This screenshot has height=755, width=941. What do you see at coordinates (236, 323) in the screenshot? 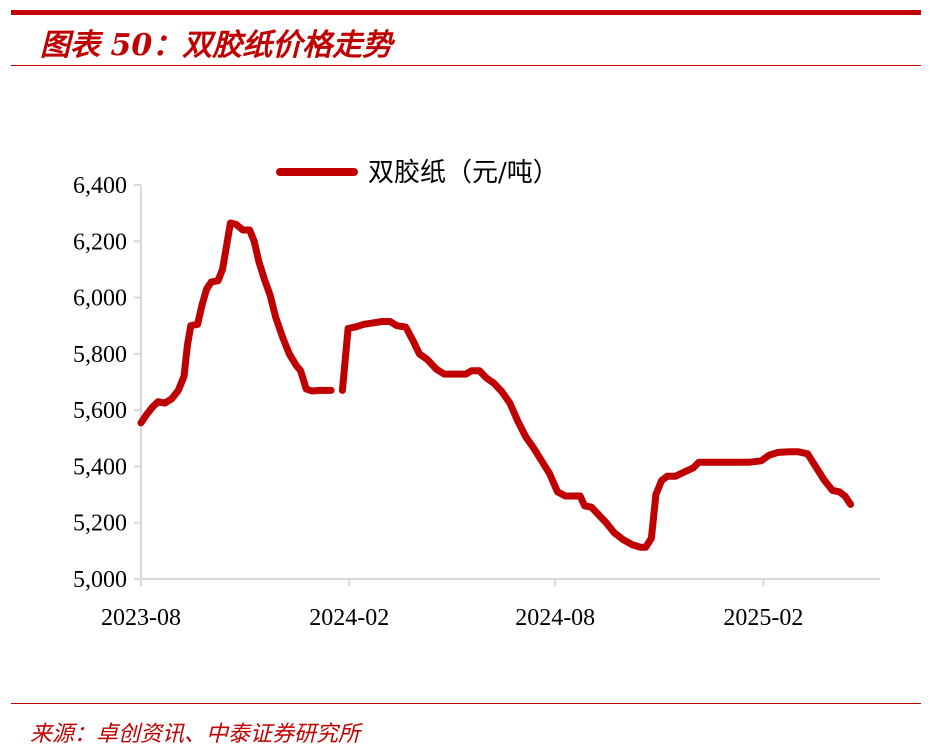
I see `series-line` at bounding box center [236, 323].